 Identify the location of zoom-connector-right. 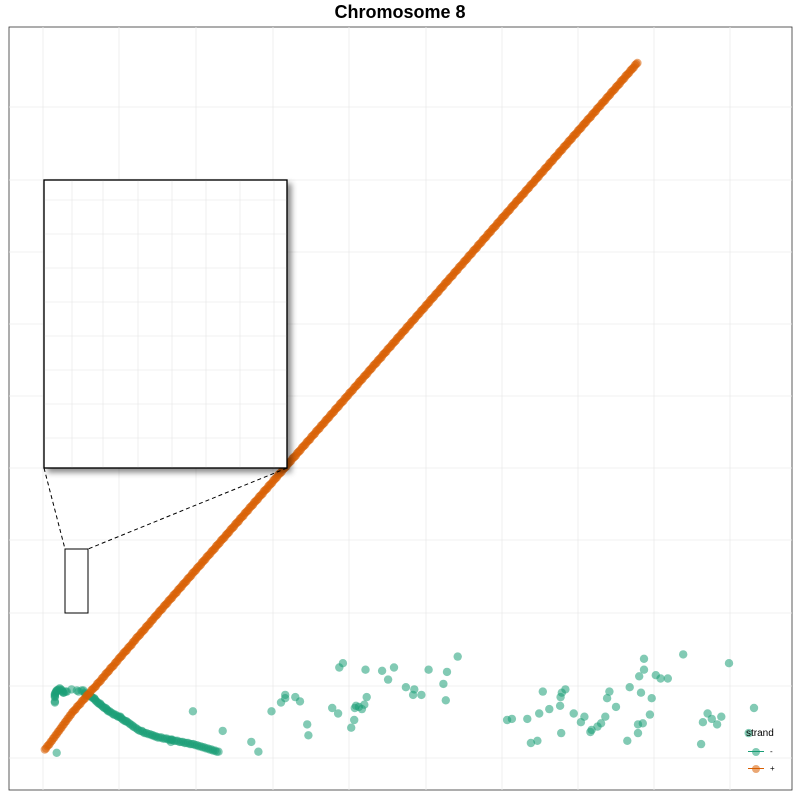
(187, 508).